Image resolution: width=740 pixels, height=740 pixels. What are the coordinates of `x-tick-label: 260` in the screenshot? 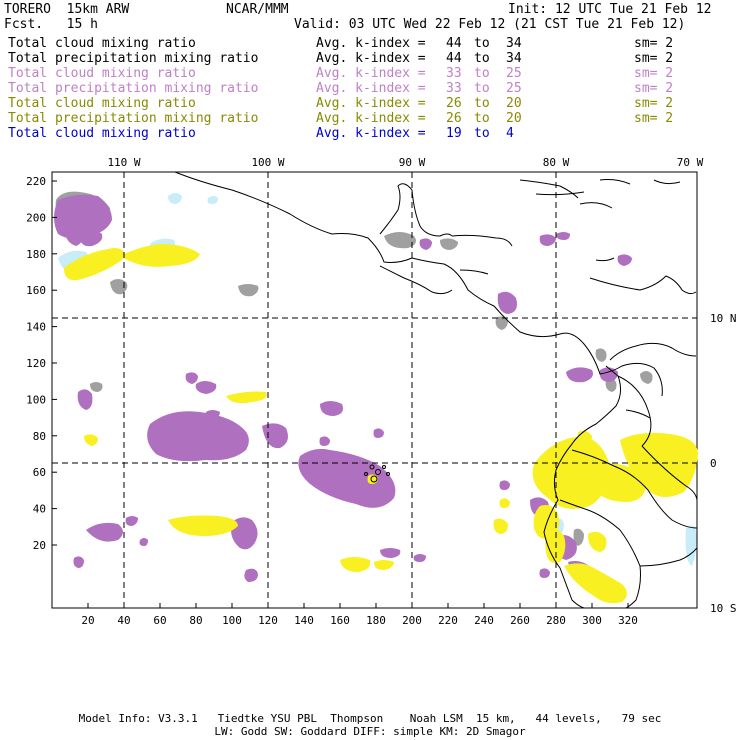 It's located at (520, 620).